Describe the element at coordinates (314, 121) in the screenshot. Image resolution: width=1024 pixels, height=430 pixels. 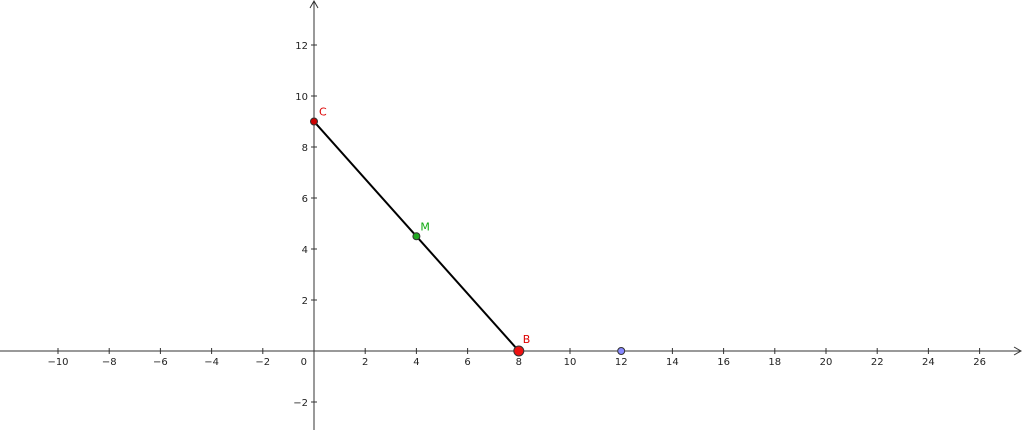
I see `point-C` at that location.